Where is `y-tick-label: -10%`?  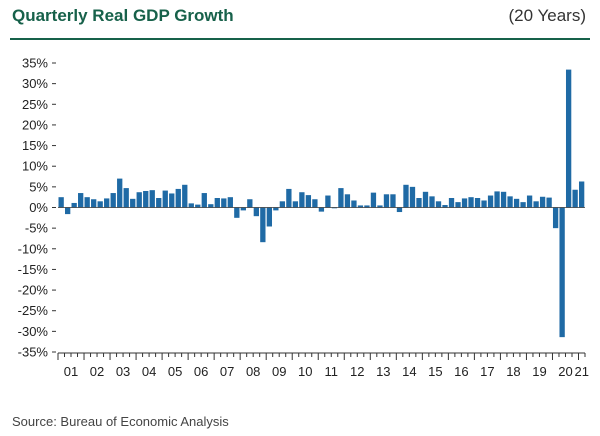 y-tick-label: -10% is located at coordinates (33, 248).